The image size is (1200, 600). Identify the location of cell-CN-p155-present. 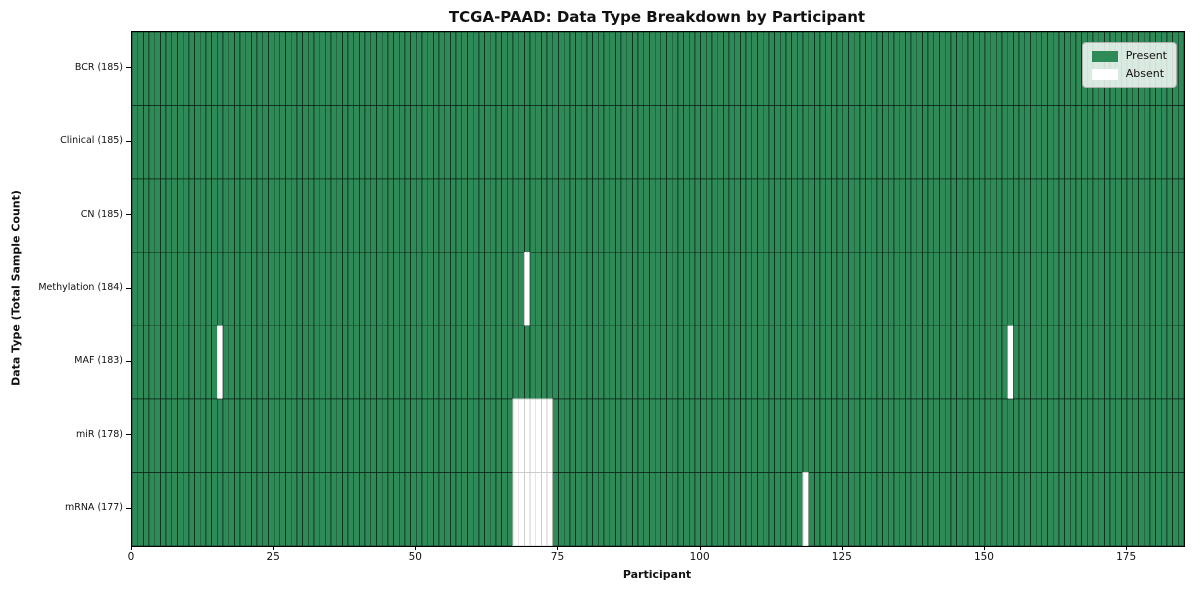
(1016, 215).